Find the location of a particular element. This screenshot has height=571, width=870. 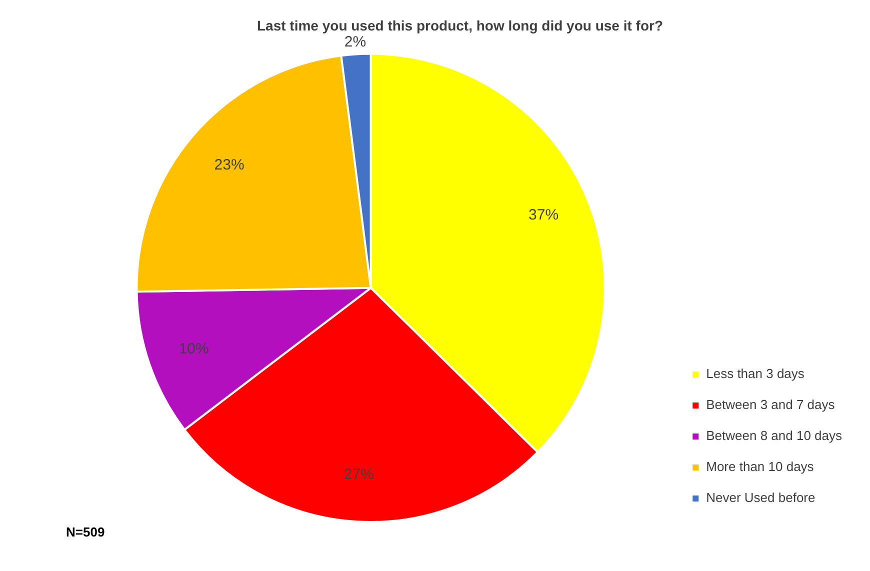

legend-label: More than 10 days is located at coordinates (760, 466).